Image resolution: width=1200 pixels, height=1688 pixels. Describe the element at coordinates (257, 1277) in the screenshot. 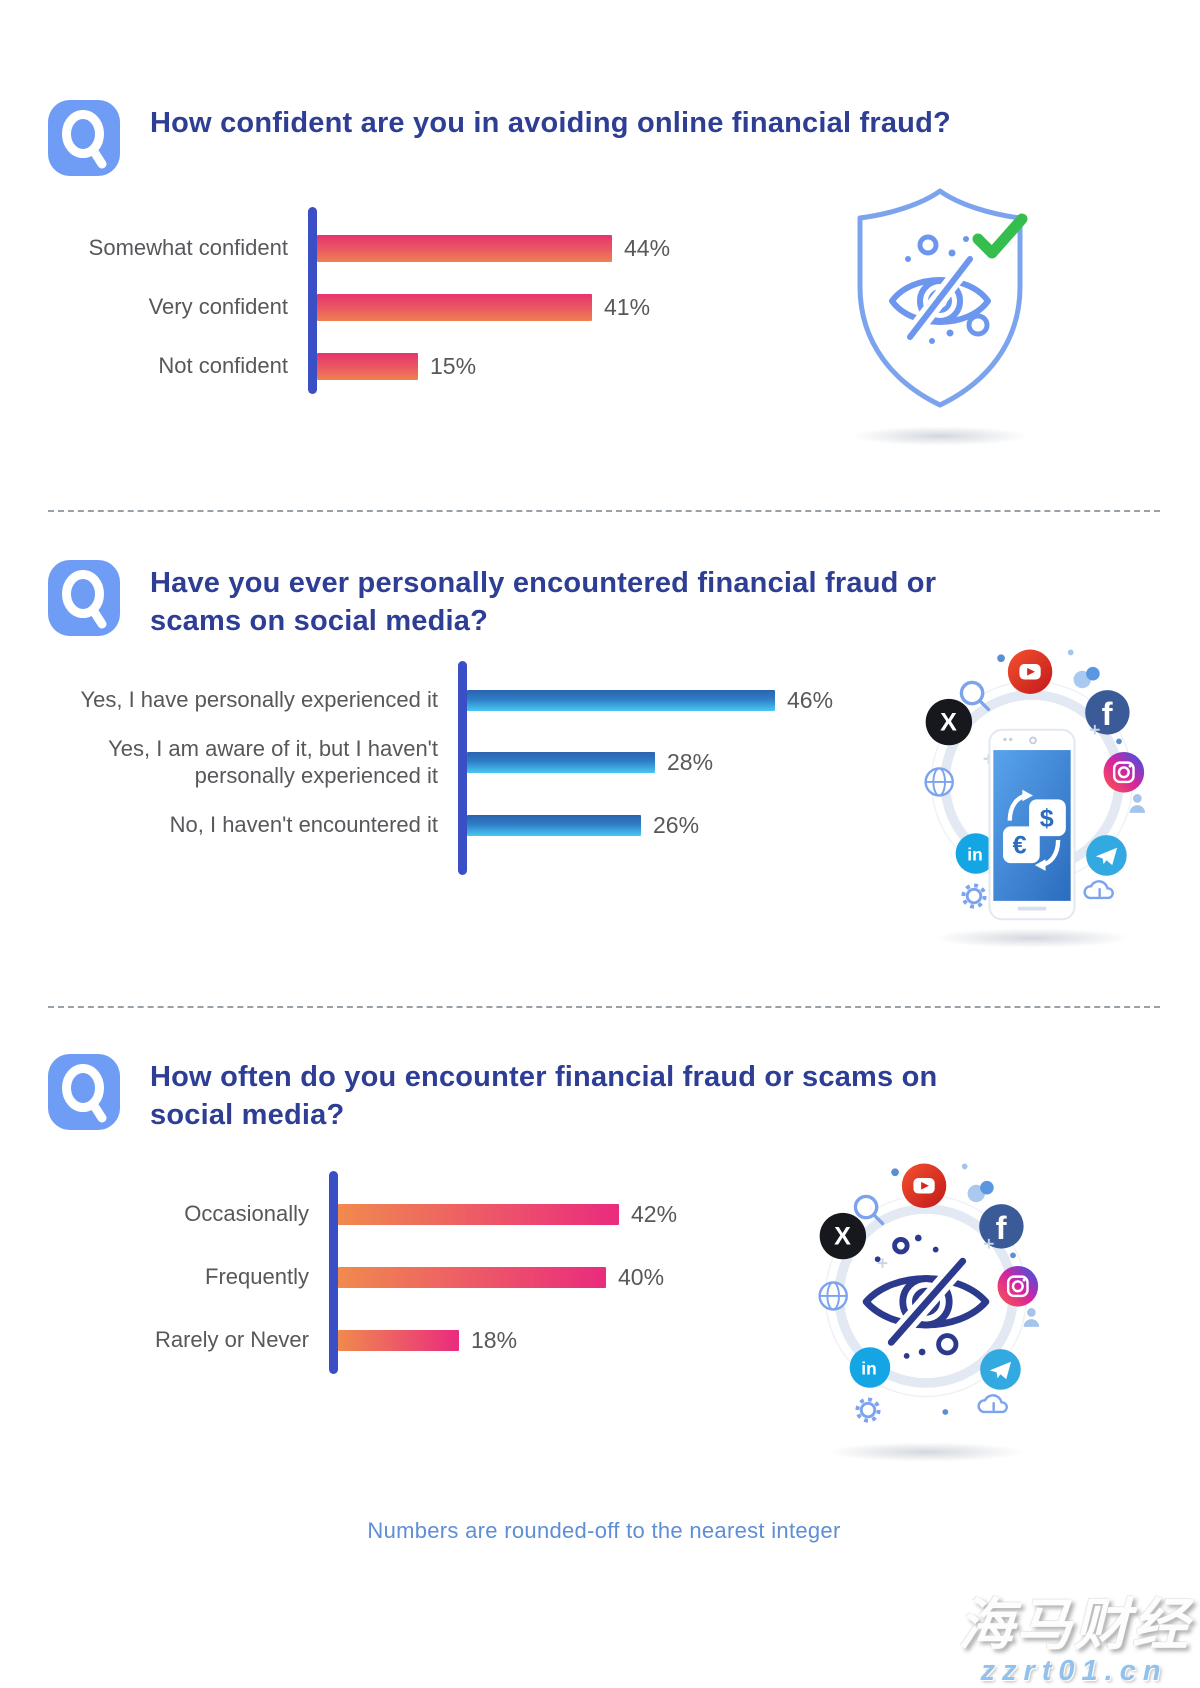

I see `category-label: Frequently` at that location.